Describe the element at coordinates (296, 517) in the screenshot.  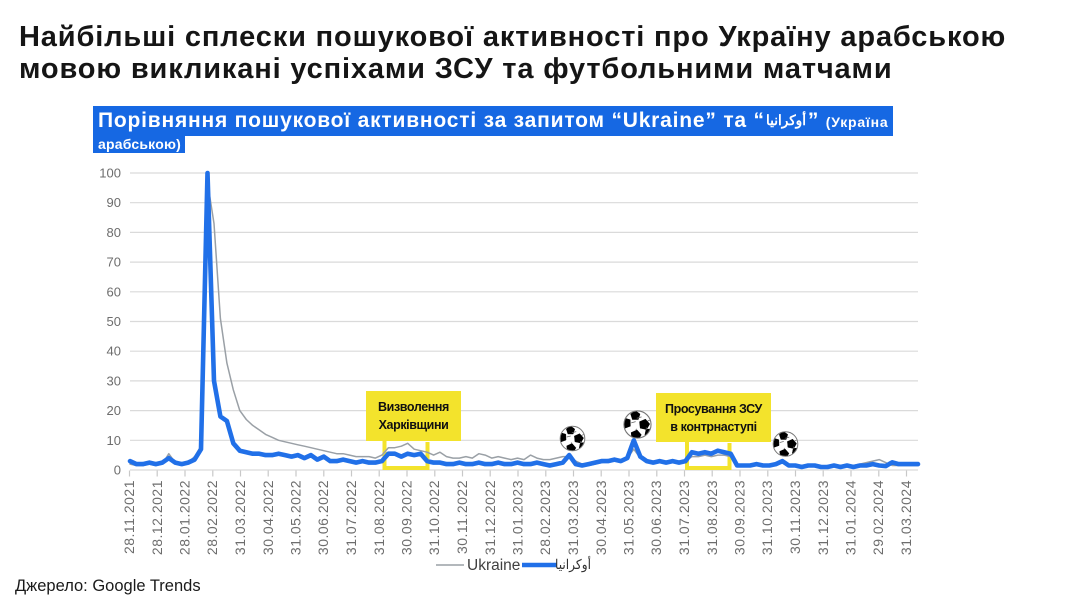
I see `svg-text: 31.05.2022` at that location.